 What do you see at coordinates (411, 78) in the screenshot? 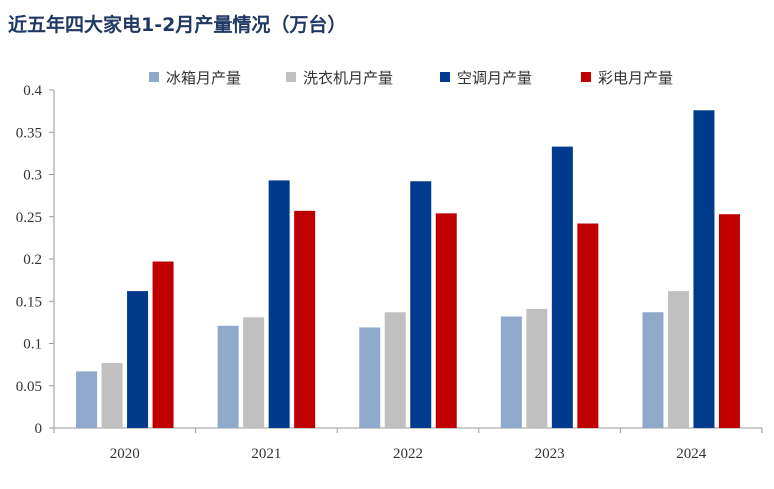
I see `legend: 冰箱月产量 洗衣机月产量 空调月产量 彩电月产量` at bounding box center [411, 78].